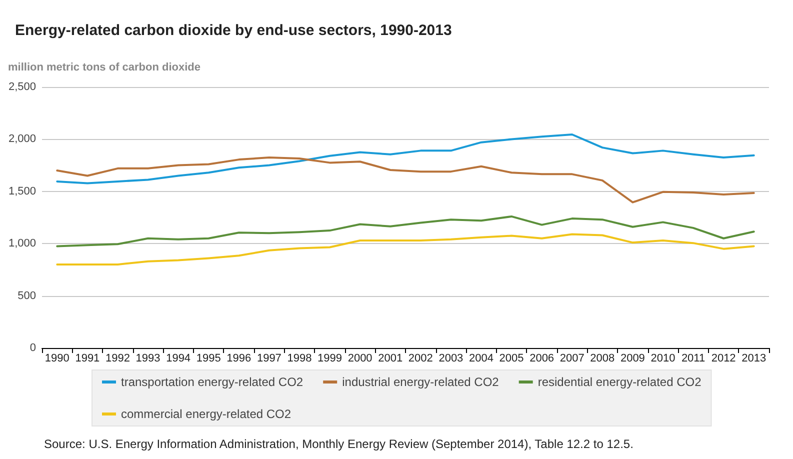 This screenshot has width=793, height=459. What do you see at coordinates (22, 139) in the screenshot?
I see `y-tick-label: 2,000` at bounding box center [22, 139].